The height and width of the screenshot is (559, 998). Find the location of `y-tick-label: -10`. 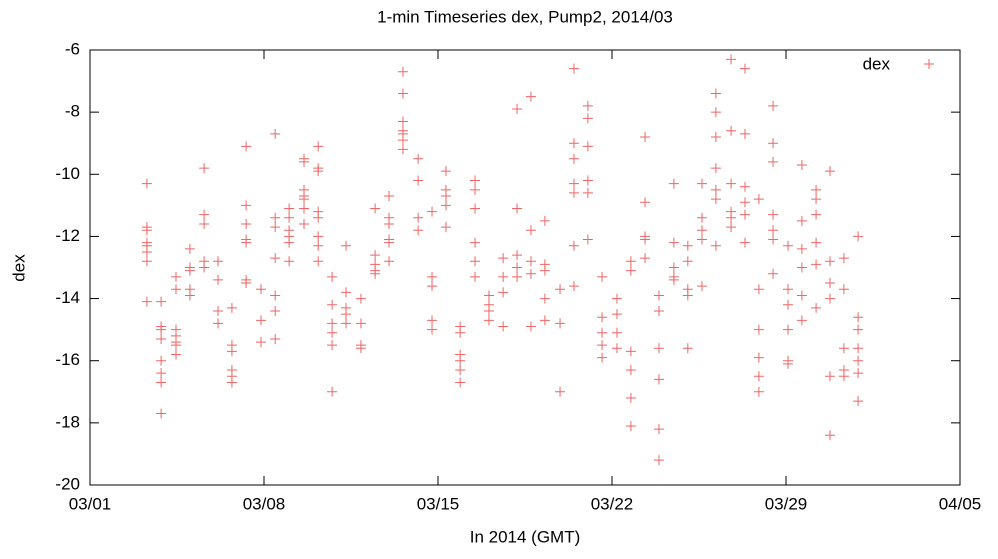

y-tick-label: -10 is located at coordinates (67, 173).